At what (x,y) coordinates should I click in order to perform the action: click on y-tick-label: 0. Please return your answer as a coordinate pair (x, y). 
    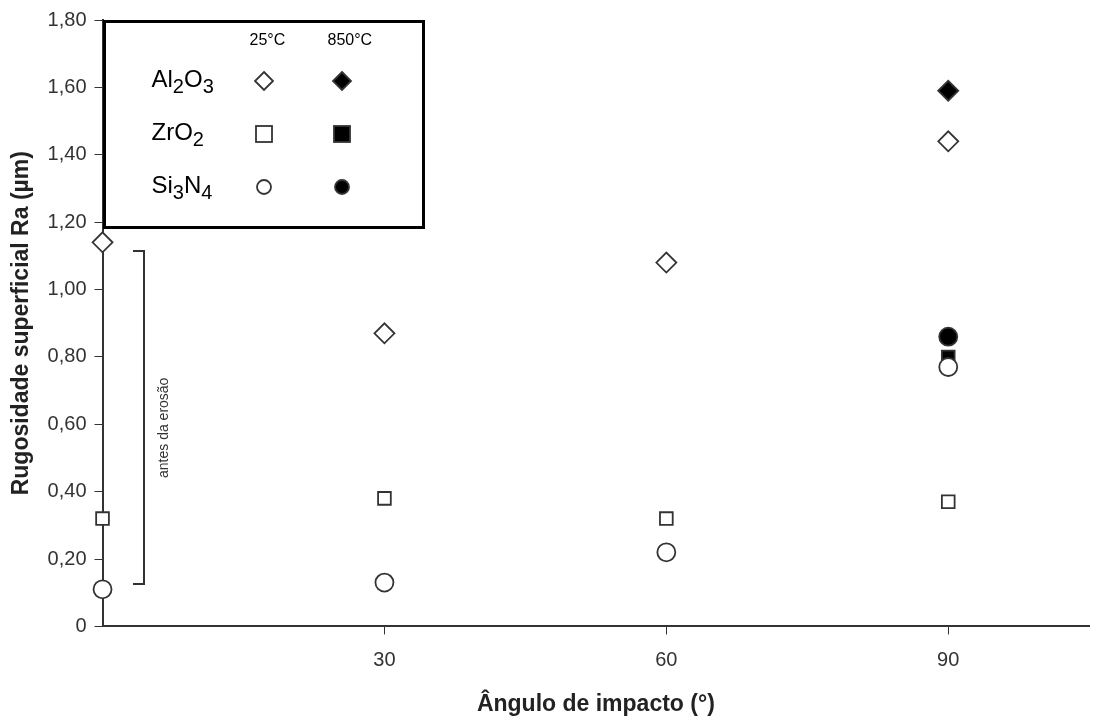
    Looking at the image, I should click on (81, 624).